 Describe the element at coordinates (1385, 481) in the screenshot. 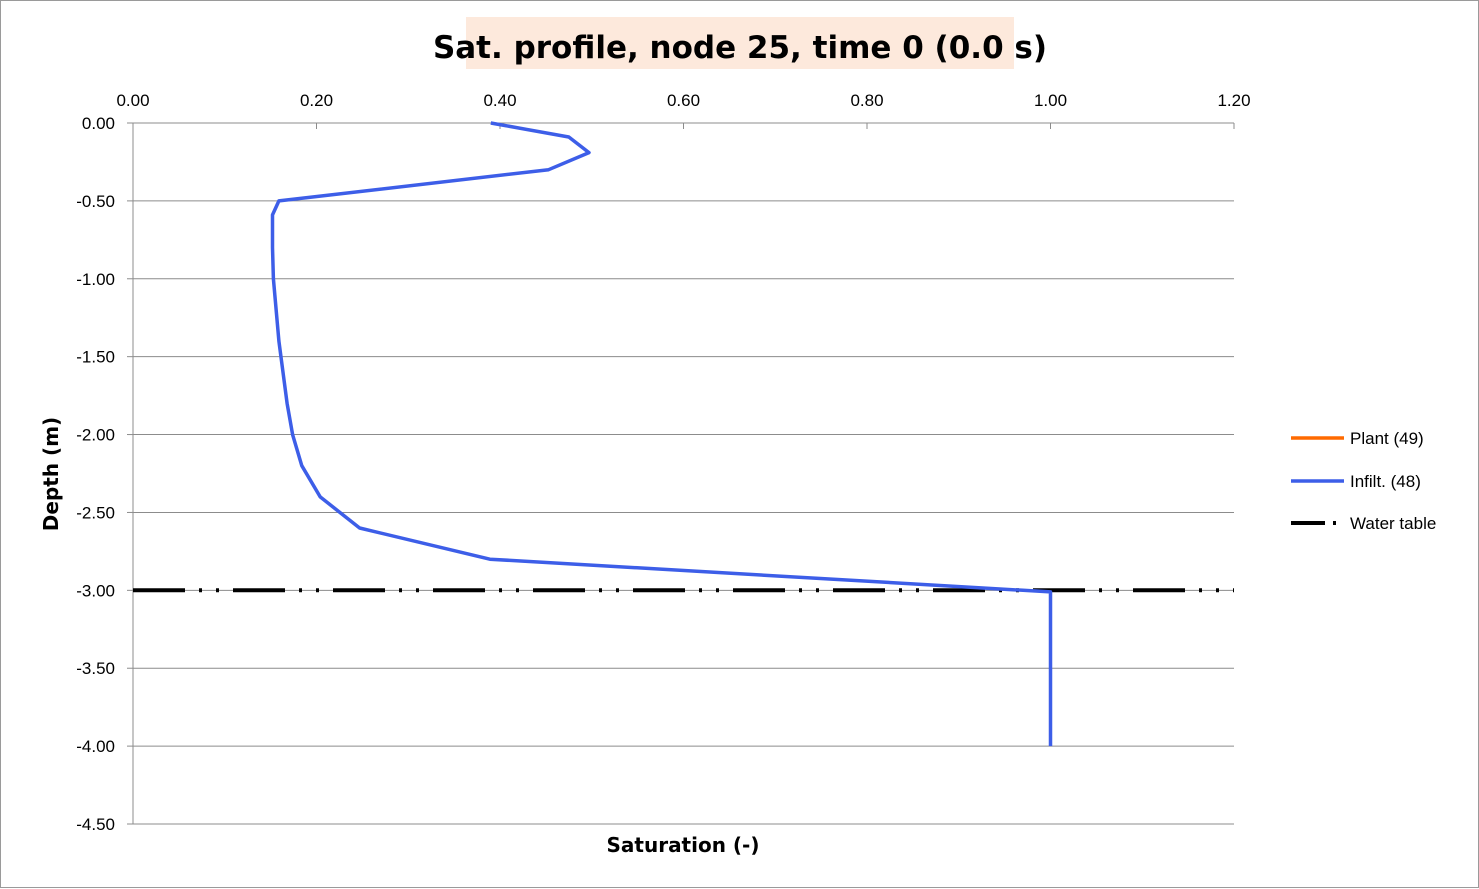

I see `legend-label: Infilt. (48)` at that location.